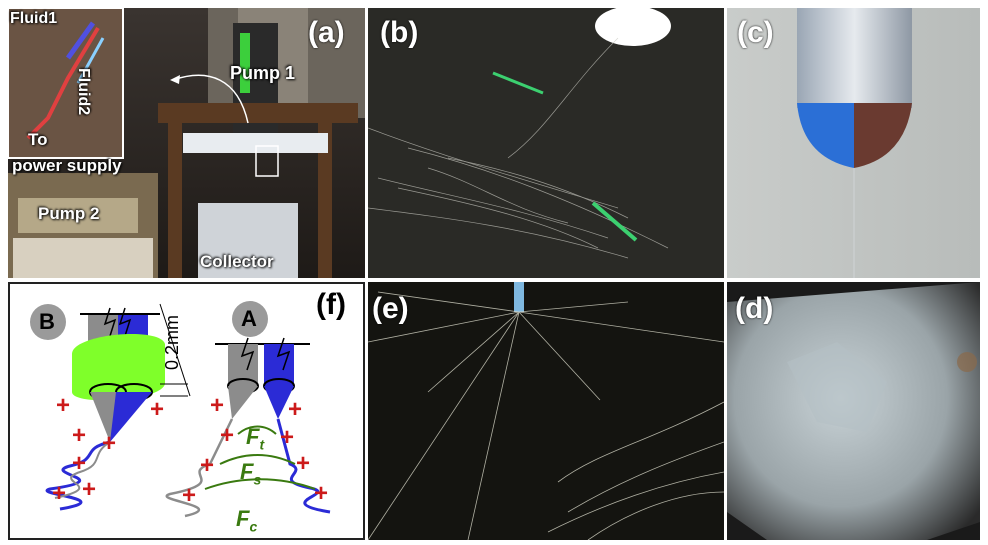 Image resolution: width=988 pixels, height=545 pixels. Describe the element at coordinates (399, 32) in the screenshot. I see `panel-b-label: (b)` at that location.